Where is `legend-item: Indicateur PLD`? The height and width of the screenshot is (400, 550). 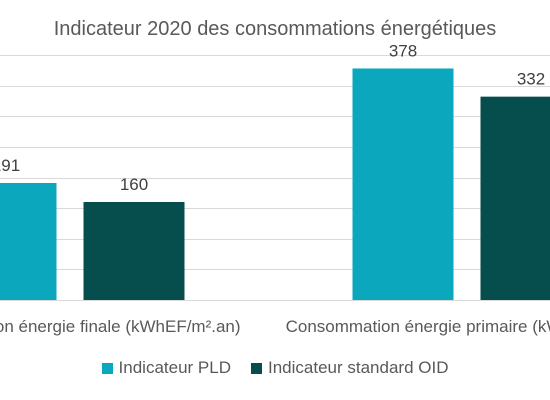
legend-item: Indicateur PLD is located at coordinates (166, 368).